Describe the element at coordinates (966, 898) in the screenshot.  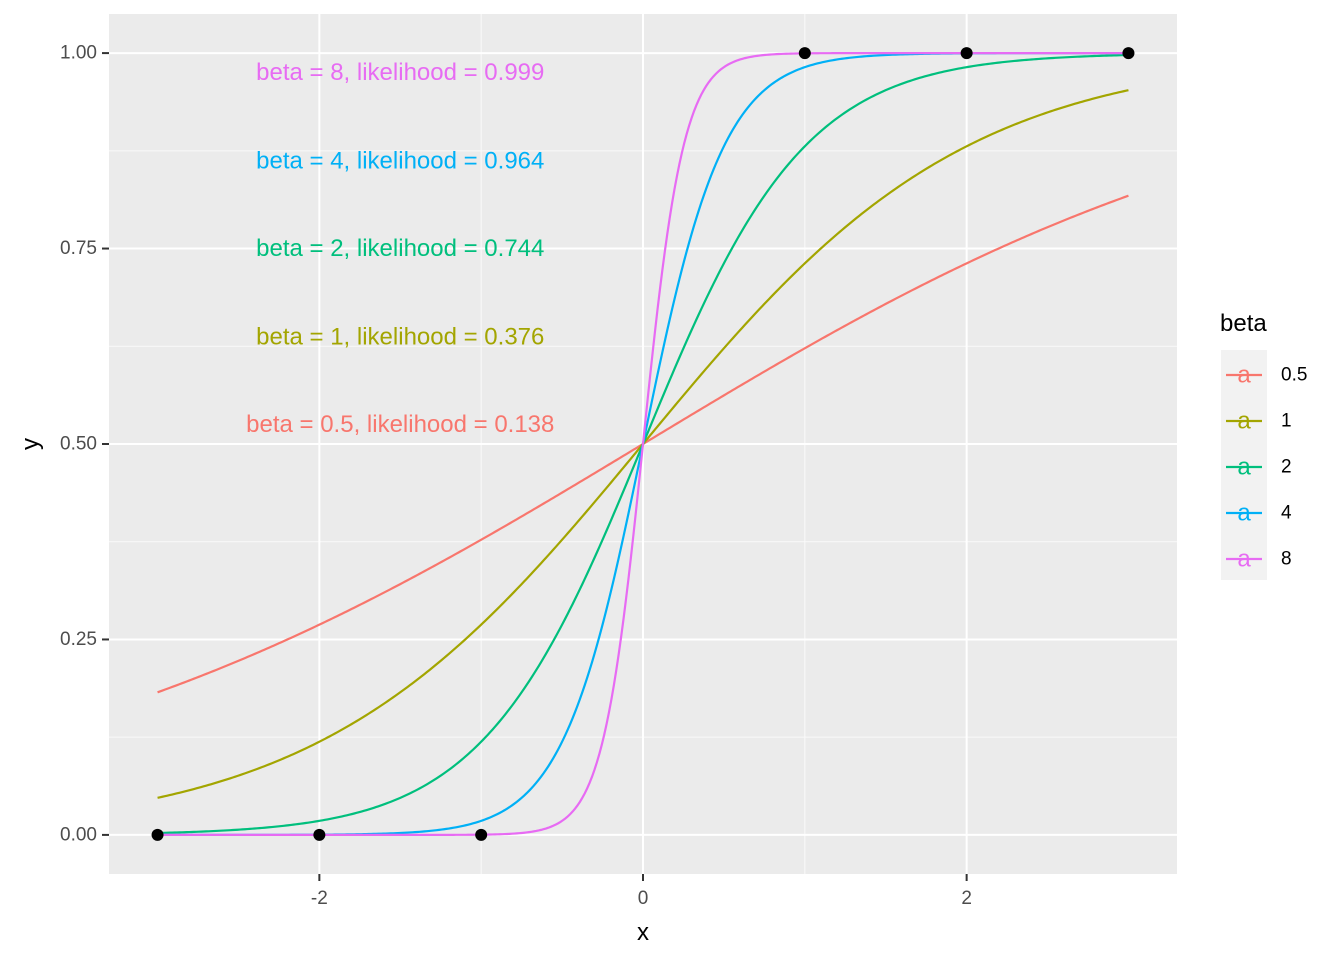
I see `x-tick-label: 2` at that location.